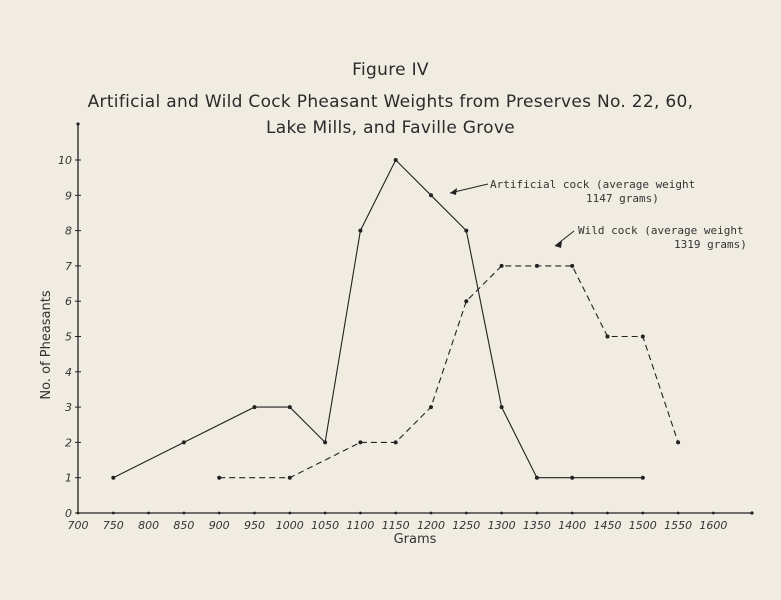 The height and width of the screenshot is (600, 781). I want to click on wild-cock-annotation-arrow, so click(564, 238).